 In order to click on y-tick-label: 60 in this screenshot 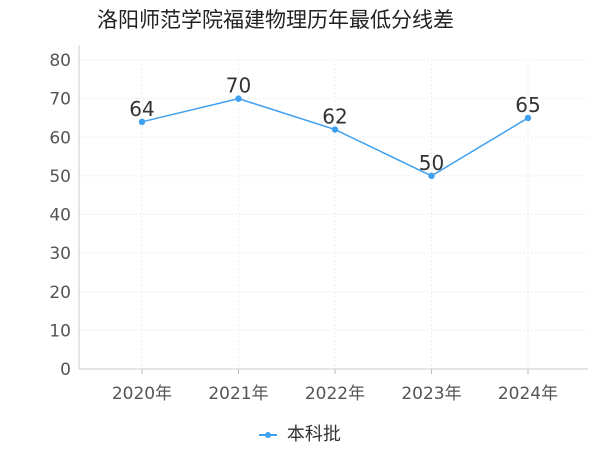, I will do `click(60, 138)`.